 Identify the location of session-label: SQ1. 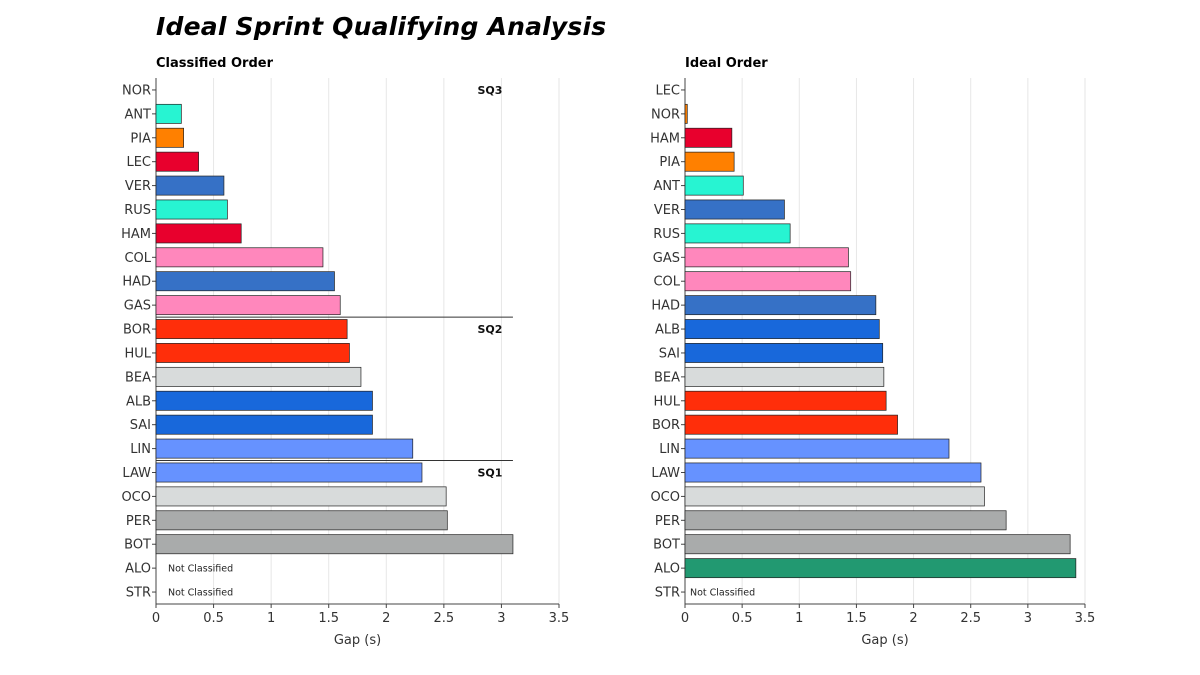
(489, 473).